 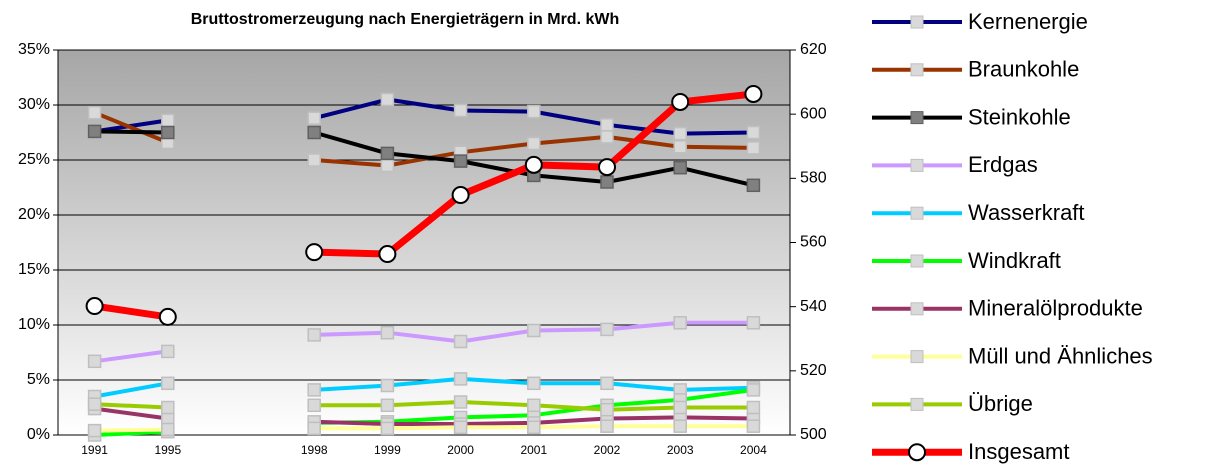 I want to click on x-tick-label: 2004, so click(x=753, y=450).